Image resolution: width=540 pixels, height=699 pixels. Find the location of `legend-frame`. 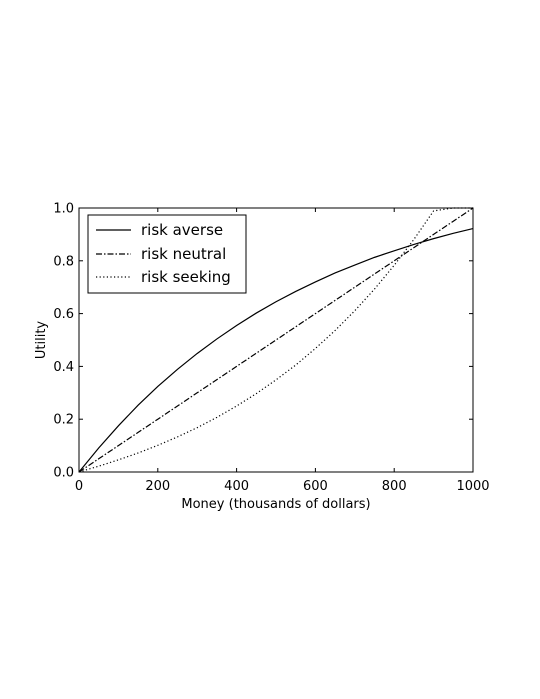

legend-frame is located at coordinates (167, 254).